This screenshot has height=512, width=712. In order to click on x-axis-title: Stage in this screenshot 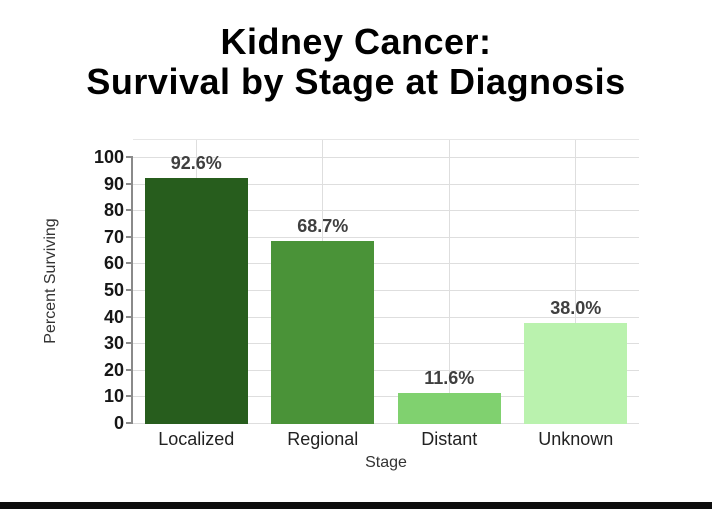, I will do `click(386, 462)`.